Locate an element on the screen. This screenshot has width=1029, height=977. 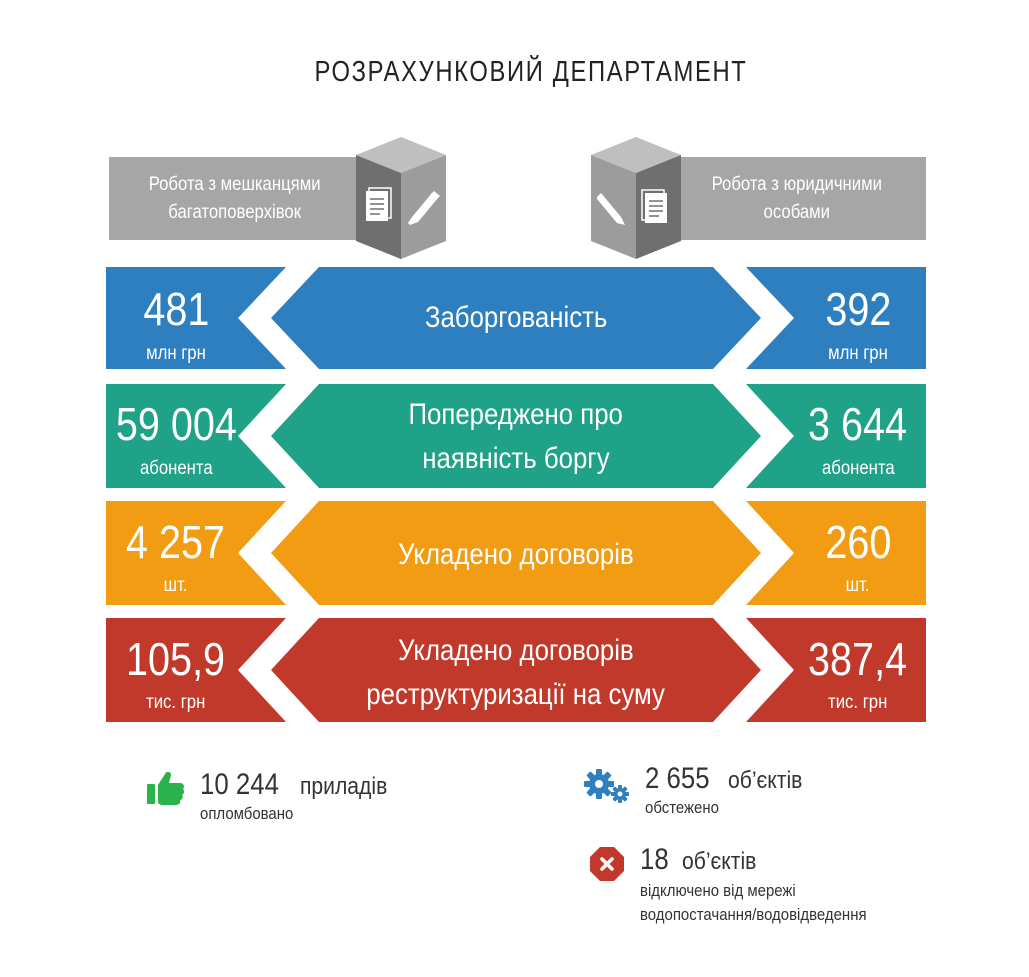
restructuring-residents-value: 105,9 is located at coordinates (176, 659).